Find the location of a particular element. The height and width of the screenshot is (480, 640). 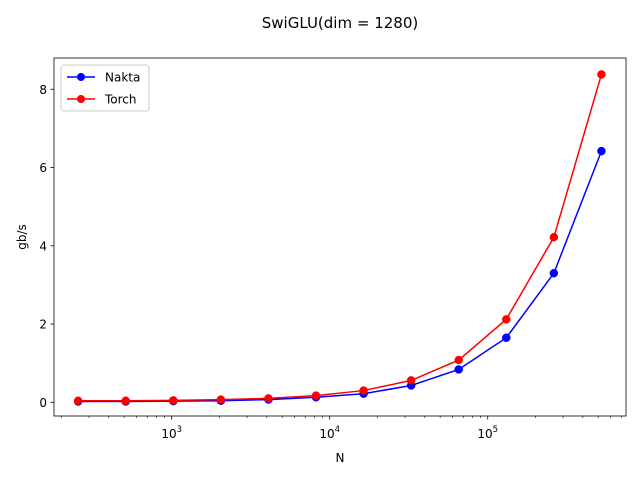

x-tick-label: 10⁴ is located at coordinates (329, 433).